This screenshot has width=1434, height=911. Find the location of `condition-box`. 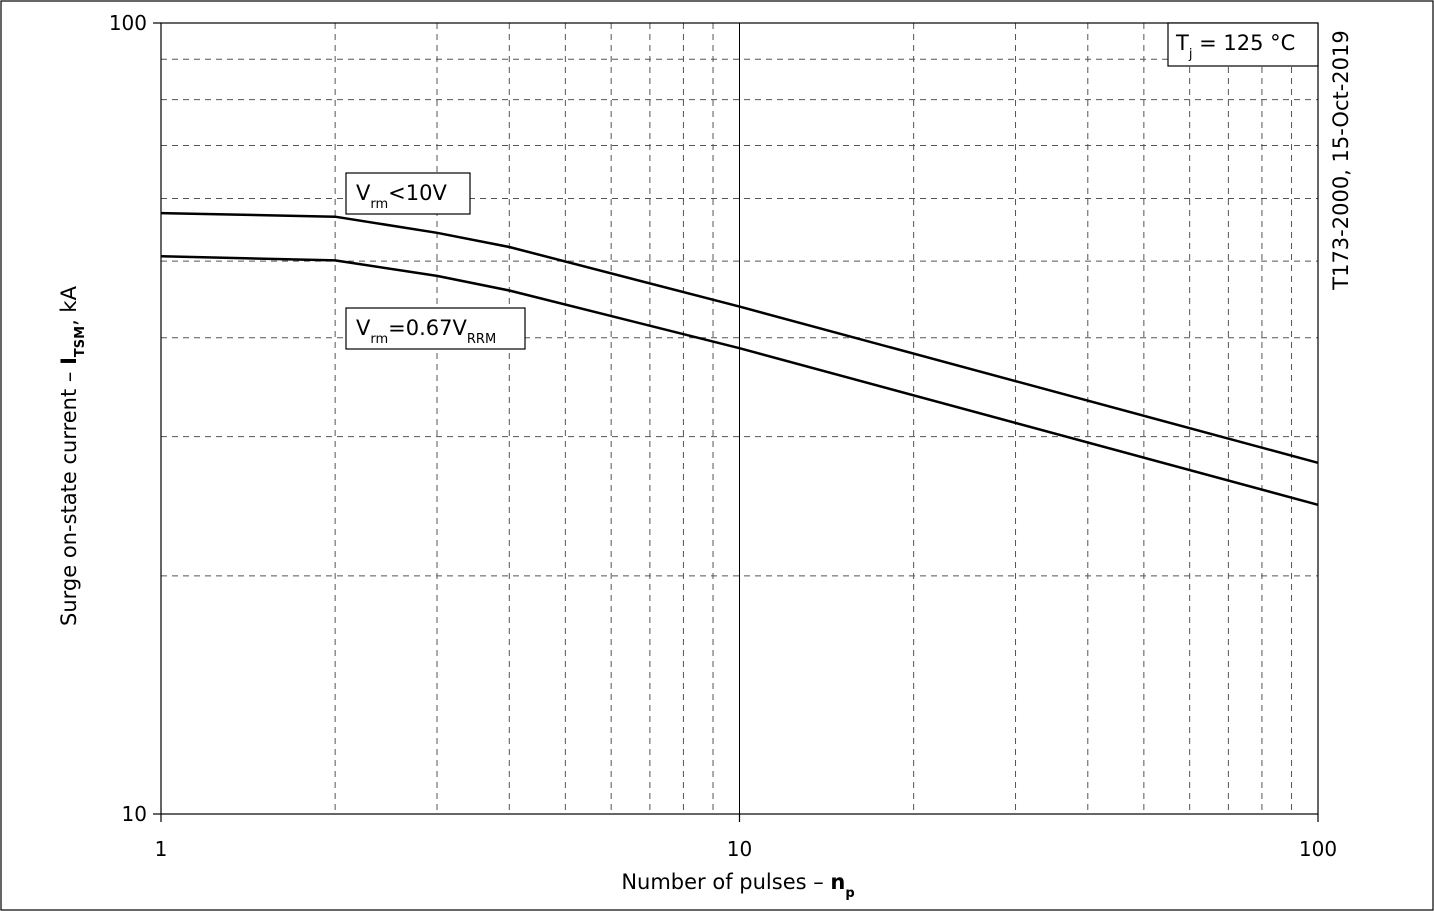

condition-box is located at coordinates (1243, 44).